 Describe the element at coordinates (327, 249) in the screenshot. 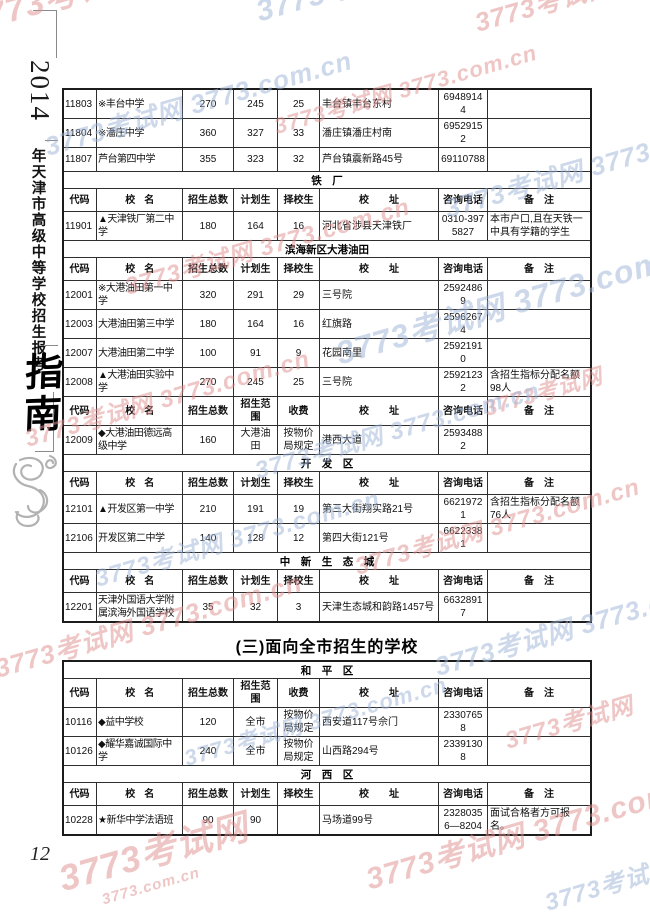

I see `section-band: 滨海新区大港油田` at that location.